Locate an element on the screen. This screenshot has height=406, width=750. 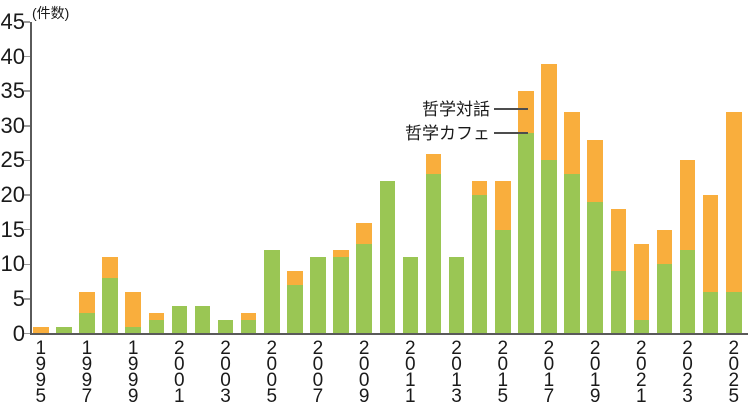
bar-2001 is located at coordinates (179, 319).